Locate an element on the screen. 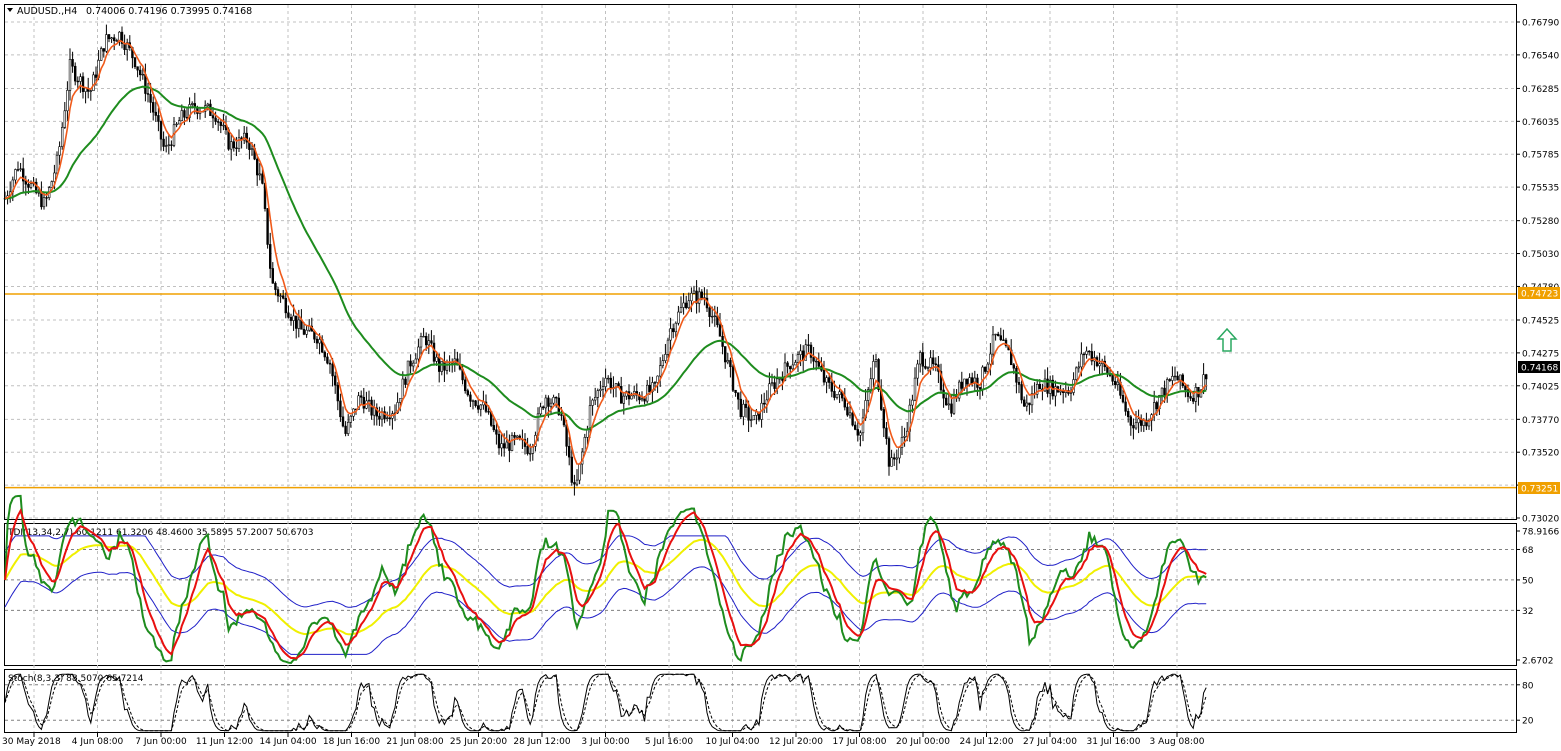 This screenshot has height=751, width=1561. price-tick-label: 0.75030 is located at coordinates (1540, 255).